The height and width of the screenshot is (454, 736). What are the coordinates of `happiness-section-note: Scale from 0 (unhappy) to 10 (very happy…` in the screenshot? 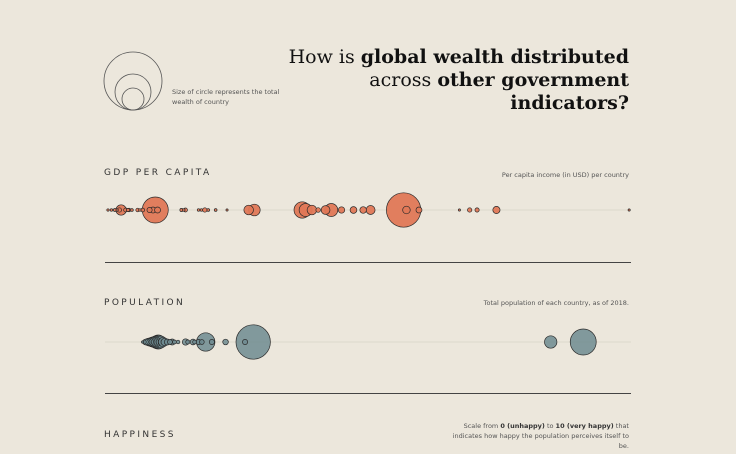 It's located at (539, 436).